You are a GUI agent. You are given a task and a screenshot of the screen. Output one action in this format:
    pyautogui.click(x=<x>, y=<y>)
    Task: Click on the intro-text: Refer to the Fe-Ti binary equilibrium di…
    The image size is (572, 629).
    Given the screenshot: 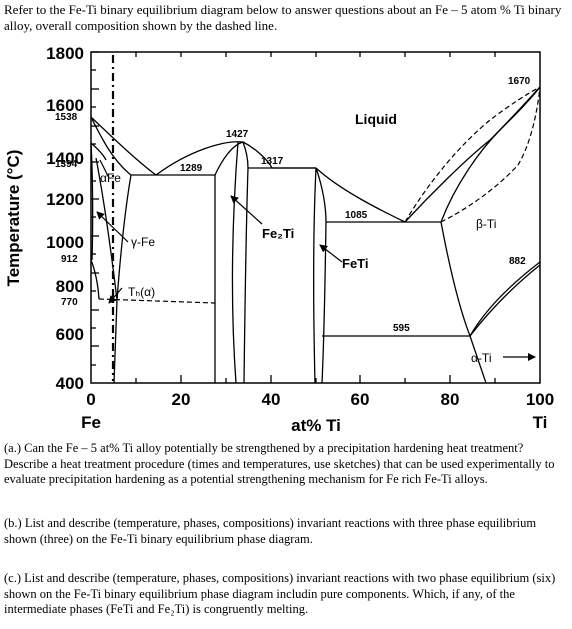 What is the action you would take?
    pyautogui.click(x=283, y=17)
    